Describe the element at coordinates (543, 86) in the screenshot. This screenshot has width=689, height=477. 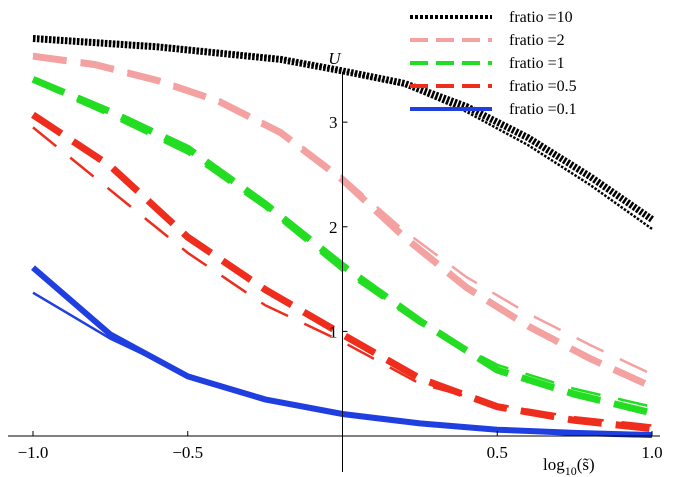
I see `legend-label: fratio =0.5` at that location.